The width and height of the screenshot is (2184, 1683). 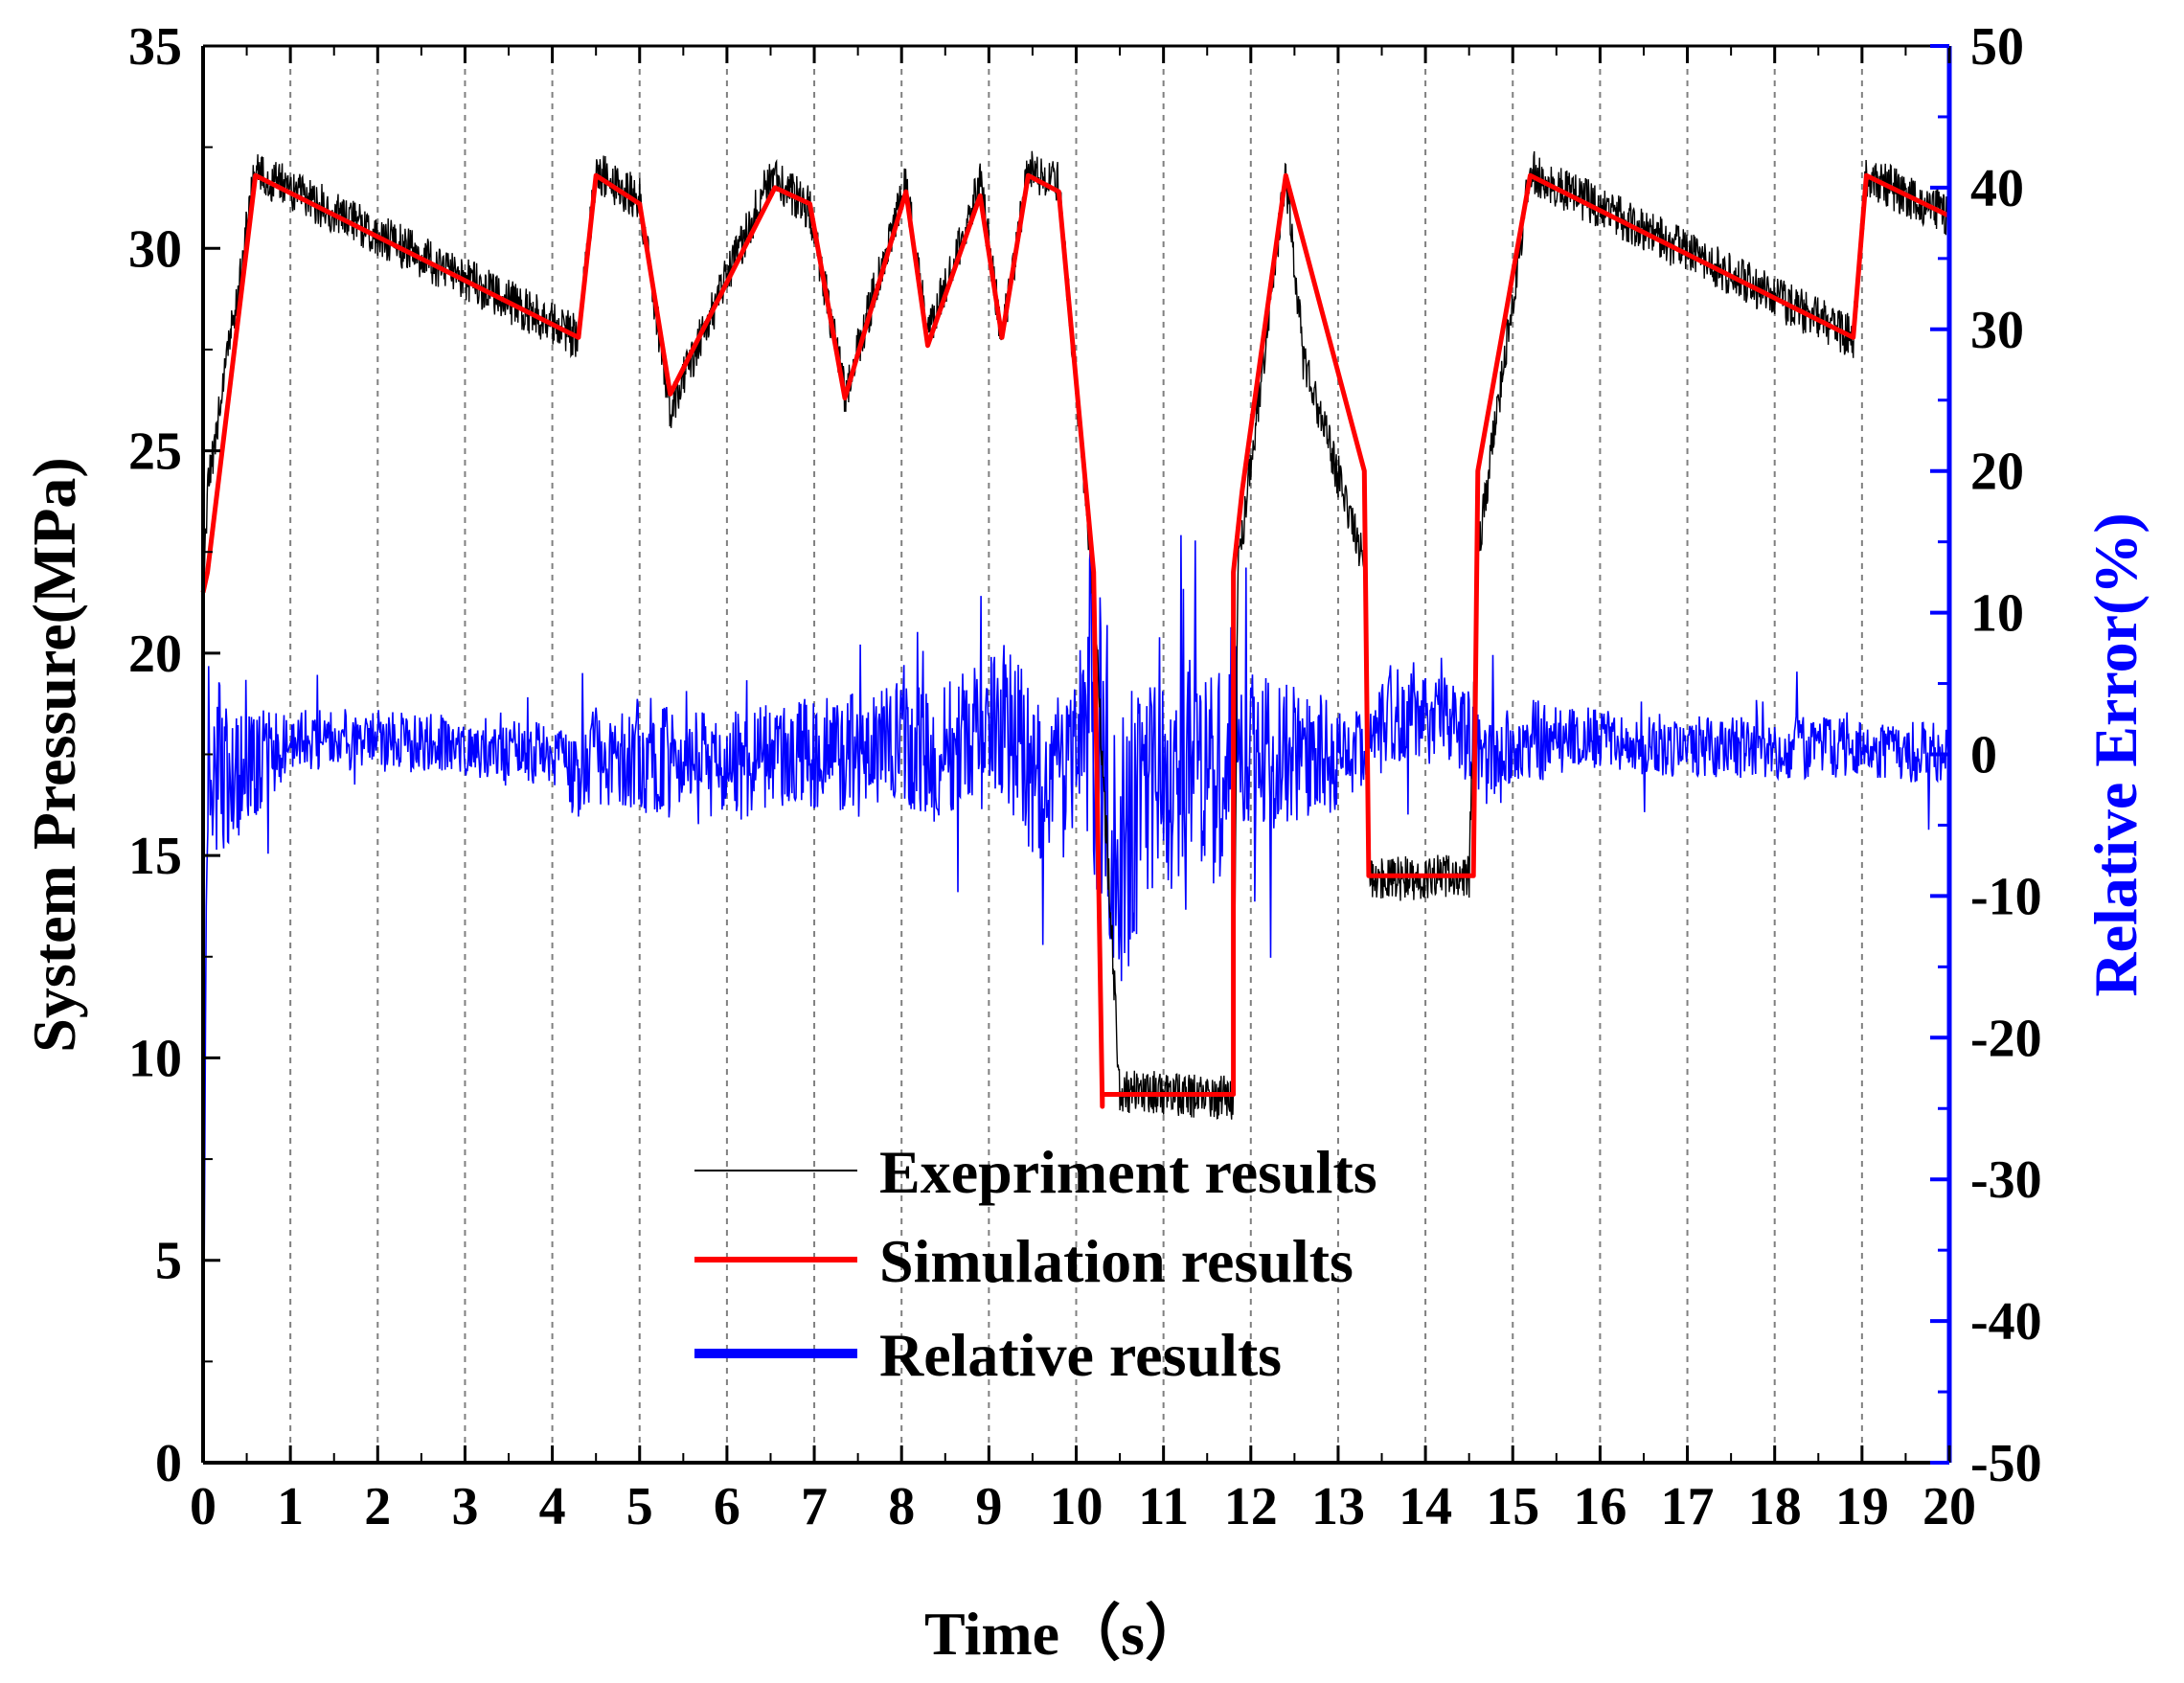 What do you see at coordinates (552, 1506) in the screenshot?
I see `x-tick-label: 4` at bounding box center [552, 1506].